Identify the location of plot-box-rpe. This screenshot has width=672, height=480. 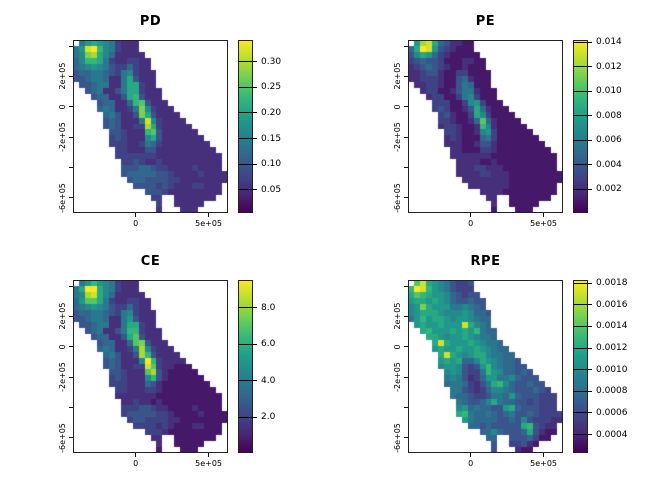
(485, 366).